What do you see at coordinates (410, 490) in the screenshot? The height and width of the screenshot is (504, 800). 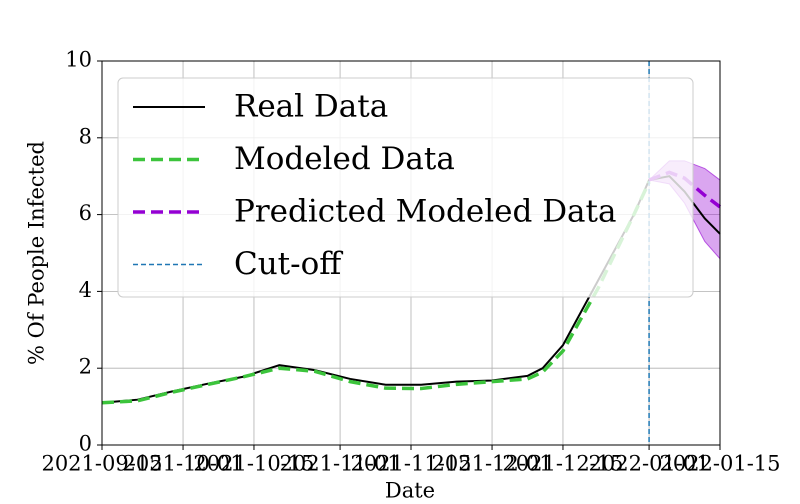 I see `x-axis-label: Date` at bounding box center [410, 490].